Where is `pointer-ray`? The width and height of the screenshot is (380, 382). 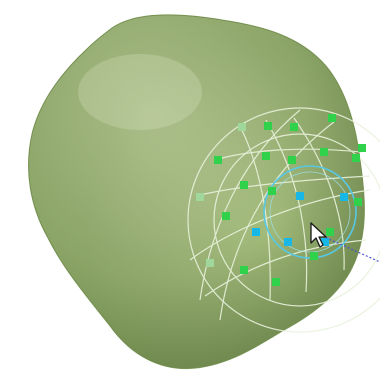 pointer-ray is located at coordinates (350, 249).